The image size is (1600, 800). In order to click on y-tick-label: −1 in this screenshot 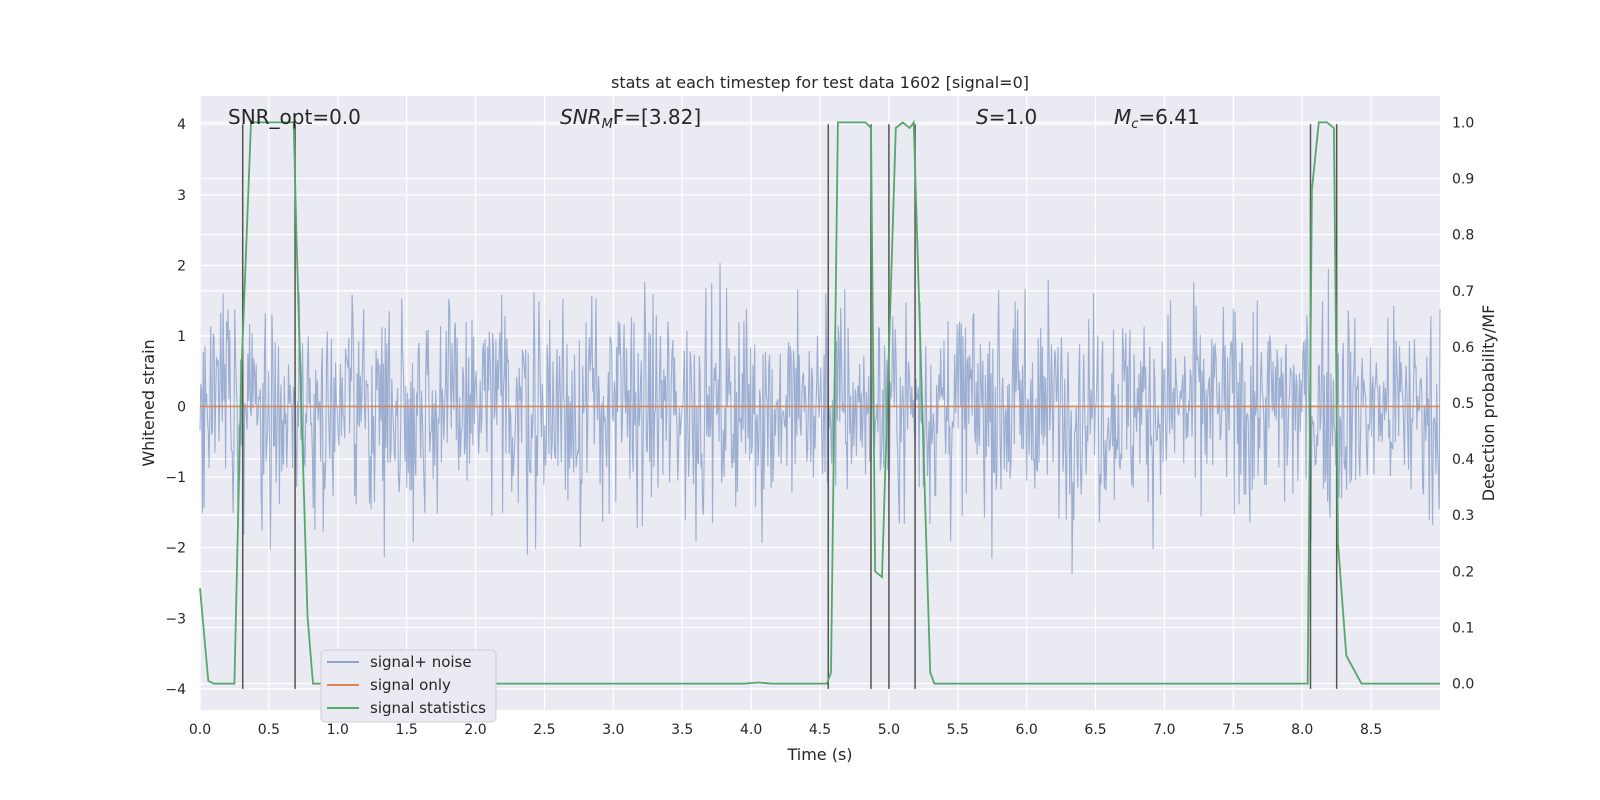, I will do `click(175, 478)`.